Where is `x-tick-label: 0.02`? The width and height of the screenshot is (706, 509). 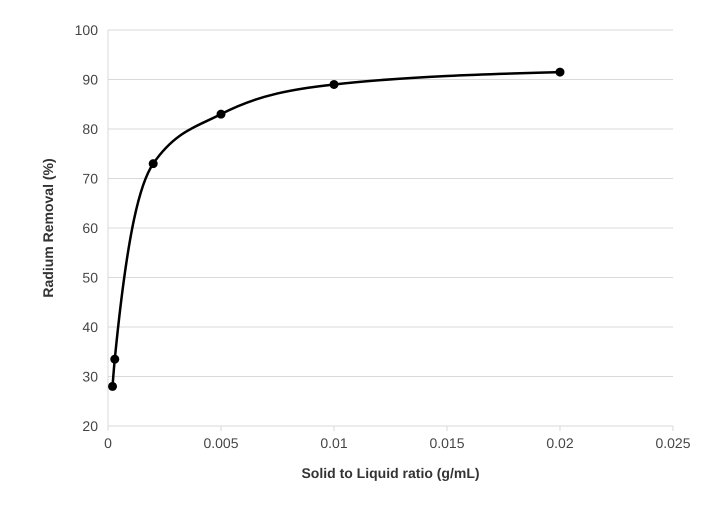
x-tick-label: 0.02 is located at coordinates (560, 443).